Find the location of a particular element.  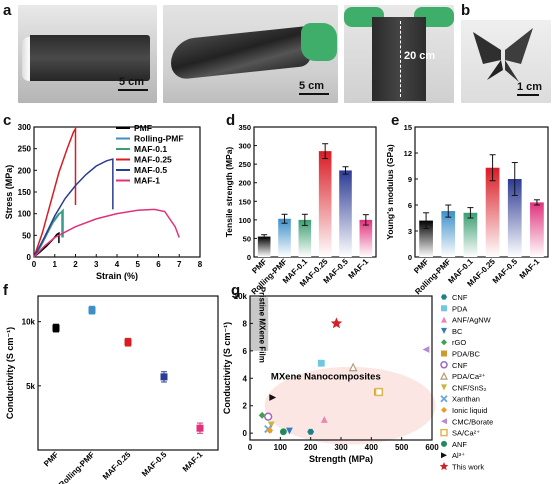

photo-rolled-film: 5 cm is located at coordinates (87, 54).